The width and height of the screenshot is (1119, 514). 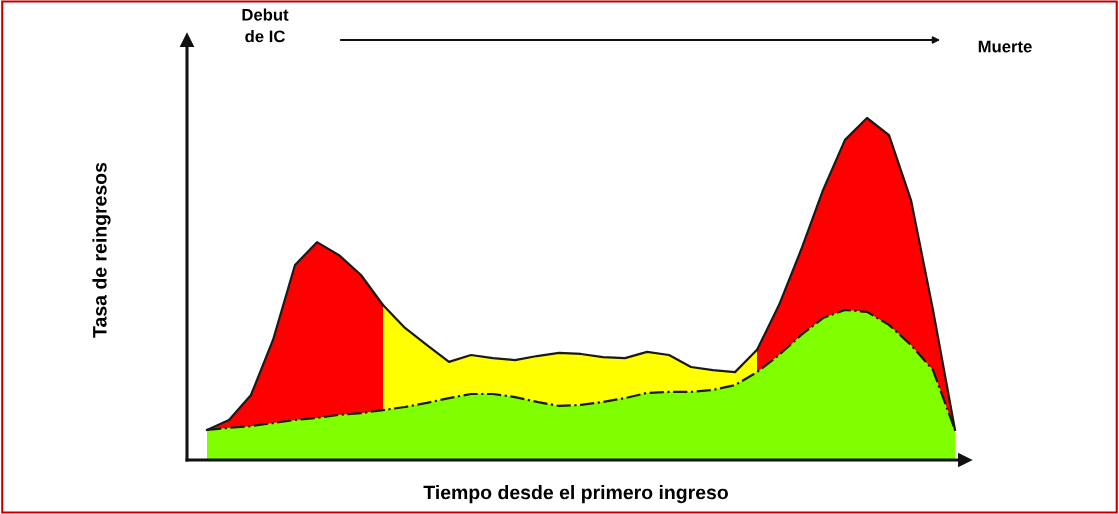 What do you see at coordinates (101, 250) in the screenshot?
I see `y-axis-title: Tasa de reingresos` at bounding box center [101, 250].